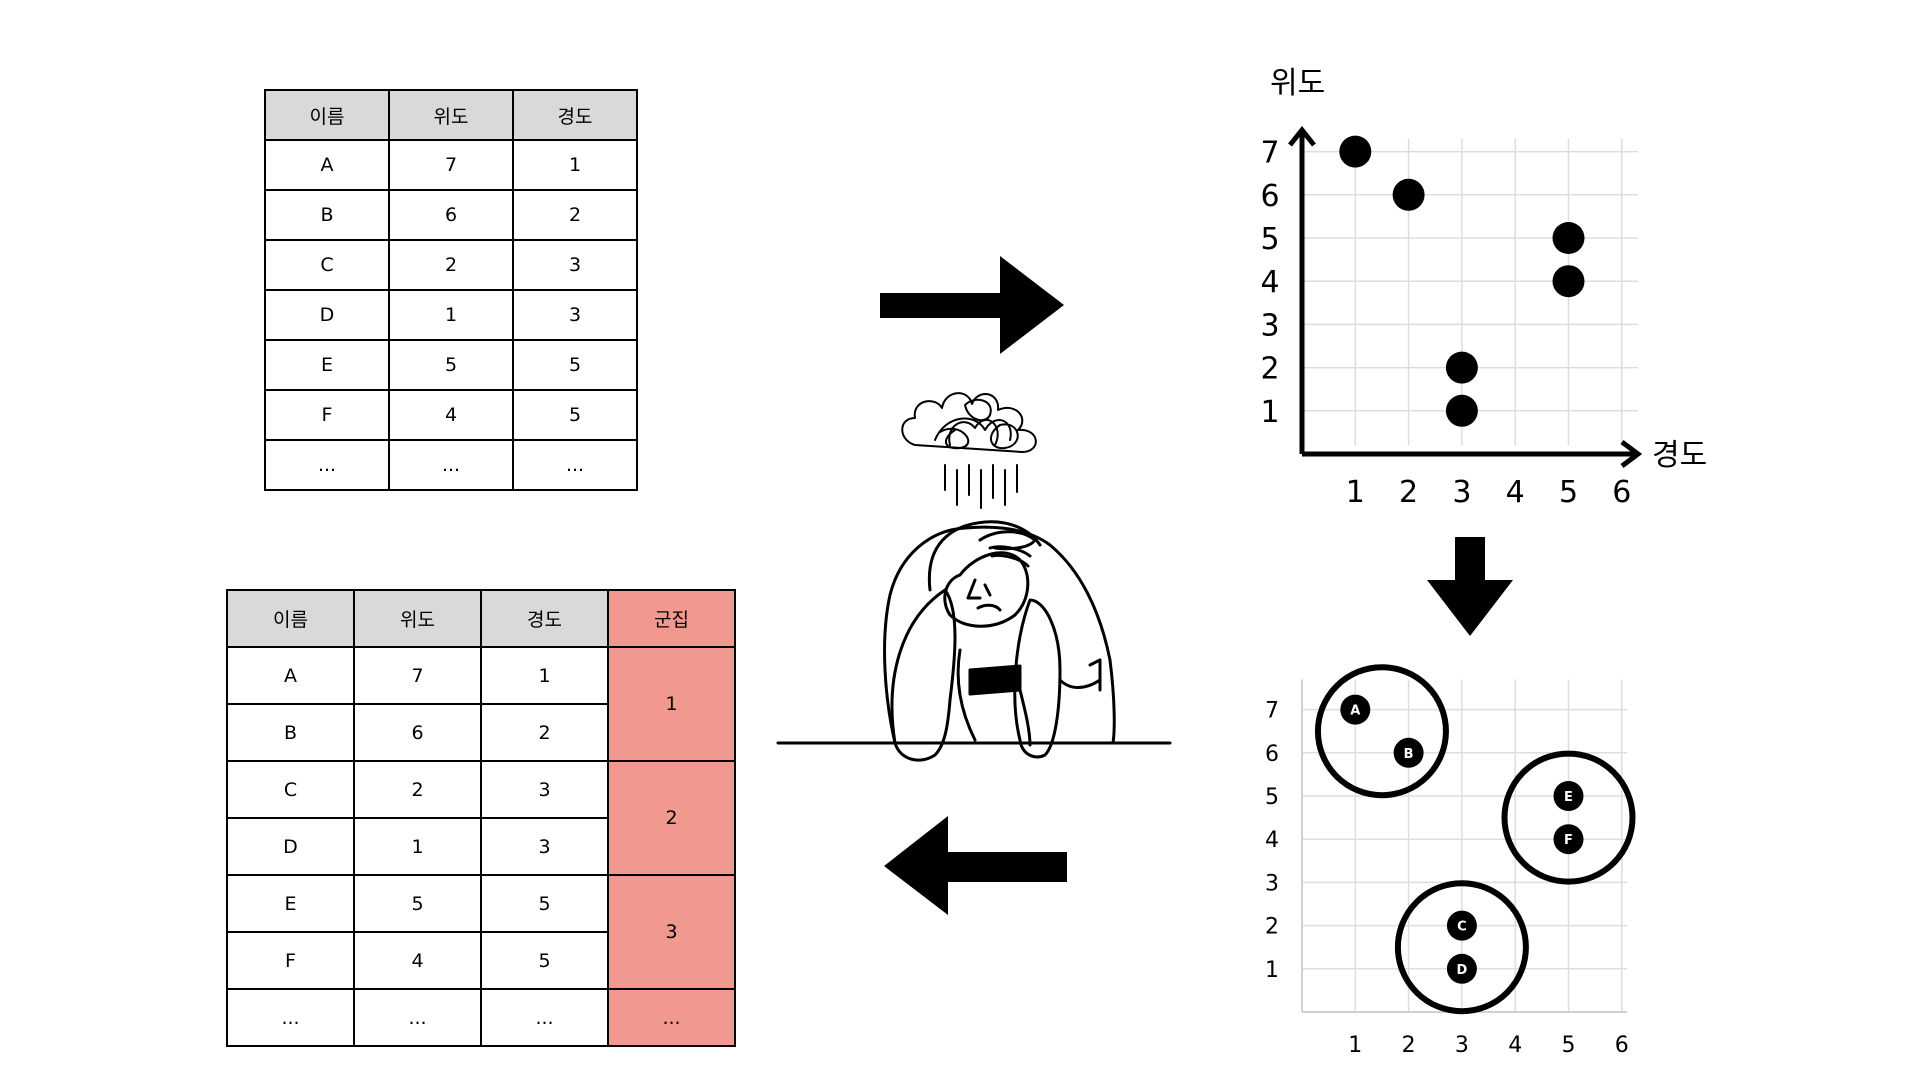  I want to click on cluster-y-ticks: 1 2 3 4 5 6 7, so click(1272, 841).